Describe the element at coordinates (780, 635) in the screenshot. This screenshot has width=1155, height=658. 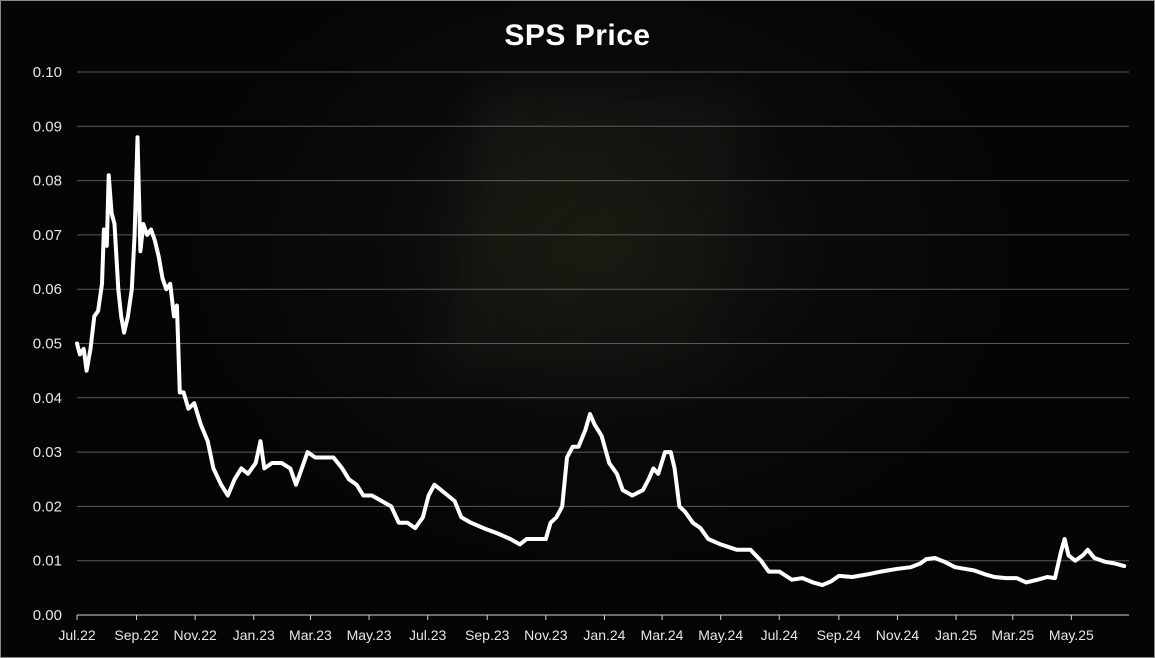
I see `x-tick-label: Jul.24` at that location.